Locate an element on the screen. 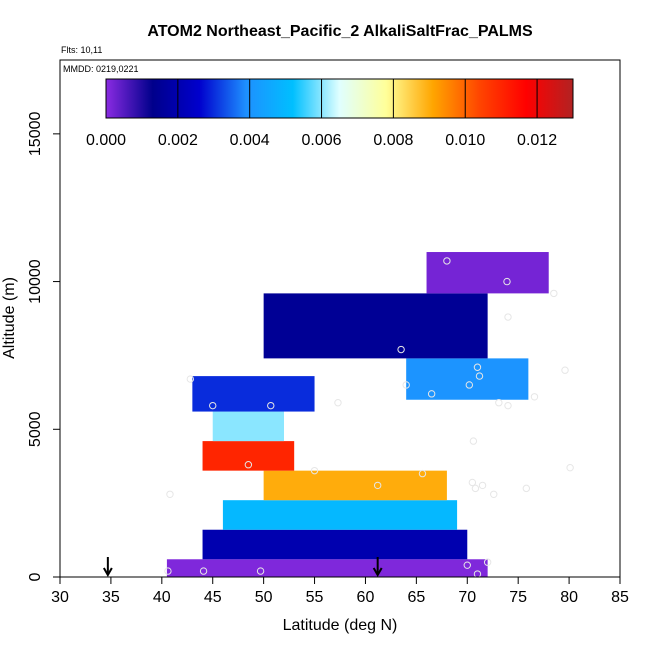 The image size is (650, 650). x-tick-label: 65 is located at coordinates (416, 597).